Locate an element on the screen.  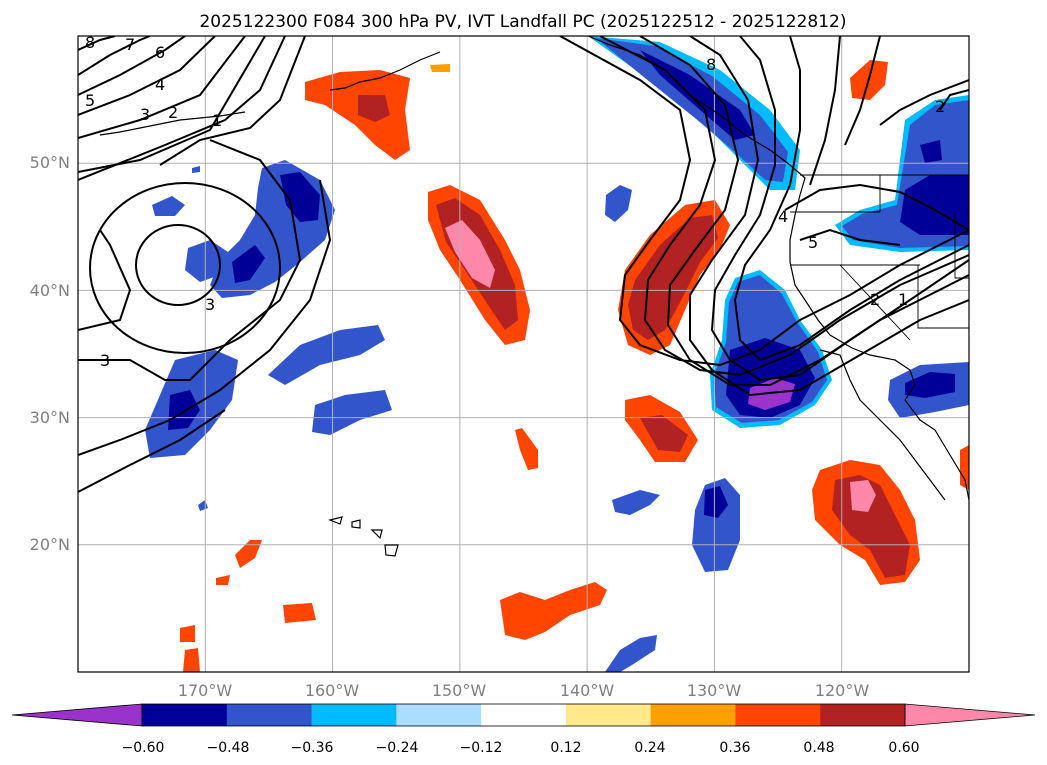
lon-label-160w: 160°W is located at coordinates (332, 690).